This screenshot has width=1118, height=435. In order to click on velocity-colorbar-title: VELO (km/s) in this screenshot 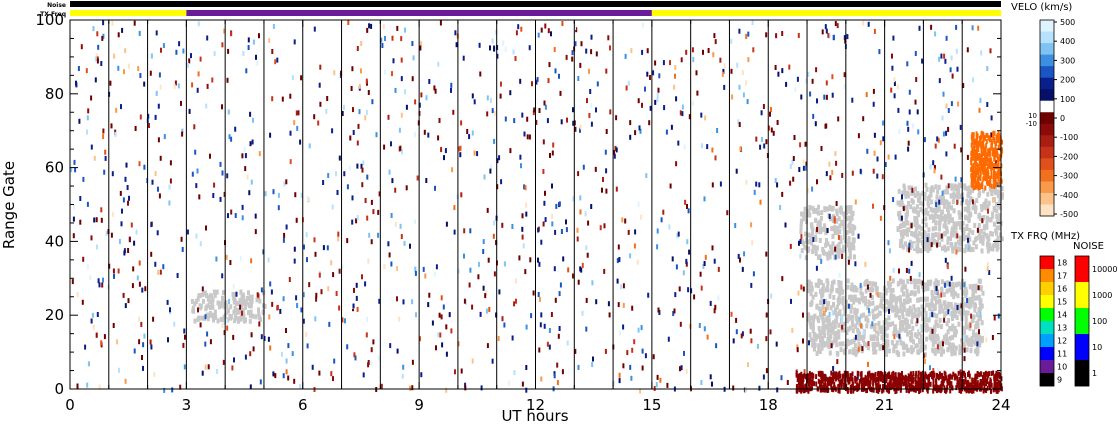, I will do `click(1041, 7)`.